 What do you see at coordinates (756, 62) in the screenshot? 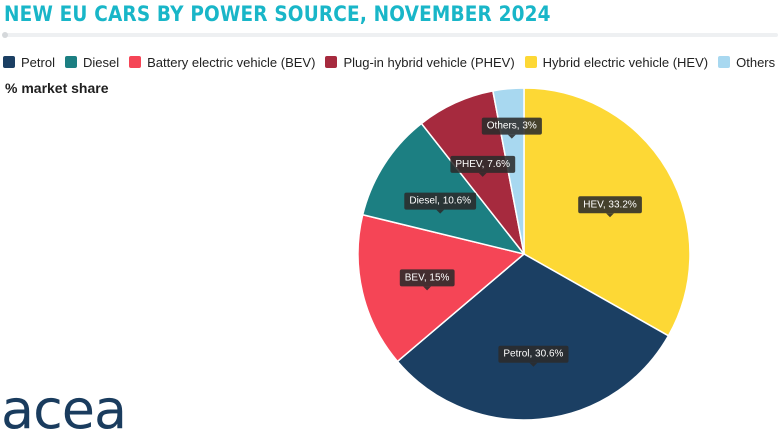
I see `legend-label: Others` at bounding box center [756, 62].